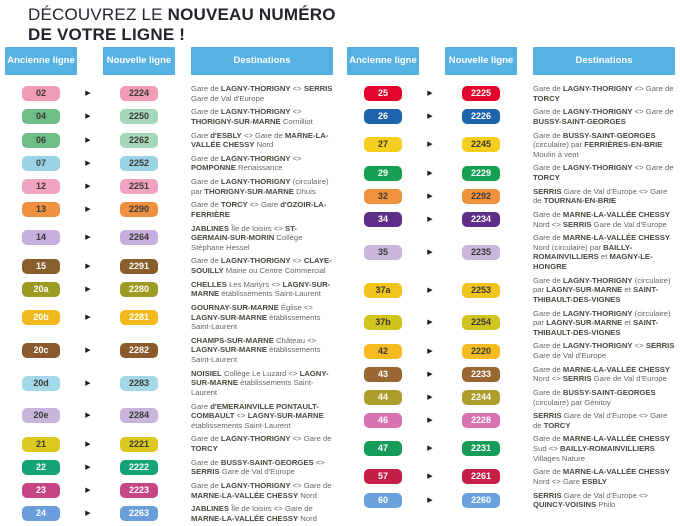 This screenshot has width=680, height=526. What do you see at coordinates (41, 94) in the screenshot?
I see `old-line-badge: 02` at bounding box center [41, 94].